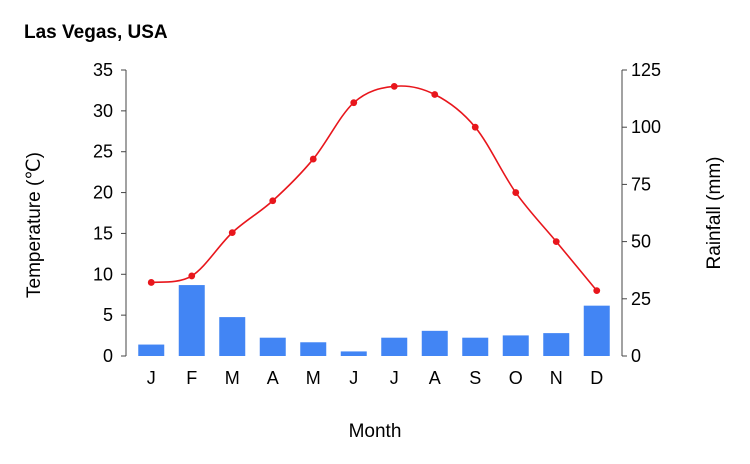  Describe the element at coordinates (641, 184) in the screenshot. I see `right-tick-label: 75` at that location.